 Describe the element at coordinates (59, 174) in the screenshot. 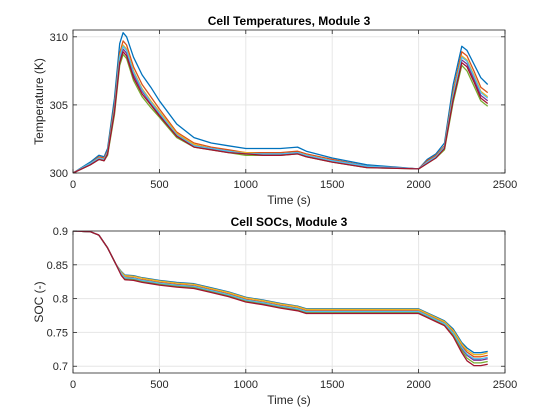

I see `temperature-y-tick-label-0: 300` at that location.